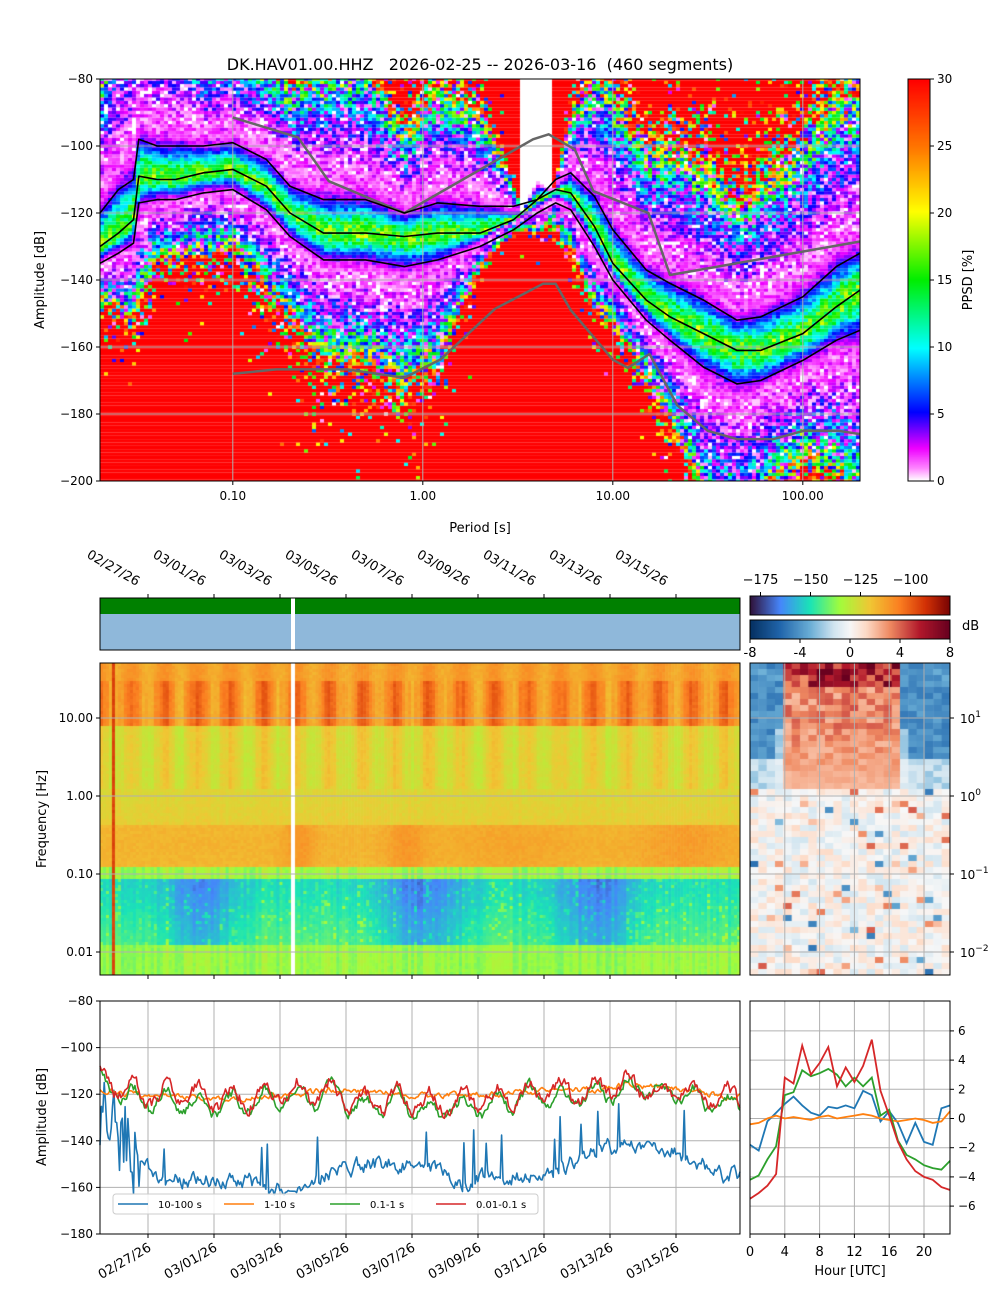  Describe the element at coordinates (80, 1001) in the screenshot. I see `timeseries-y-tick-label: −80` at that location.